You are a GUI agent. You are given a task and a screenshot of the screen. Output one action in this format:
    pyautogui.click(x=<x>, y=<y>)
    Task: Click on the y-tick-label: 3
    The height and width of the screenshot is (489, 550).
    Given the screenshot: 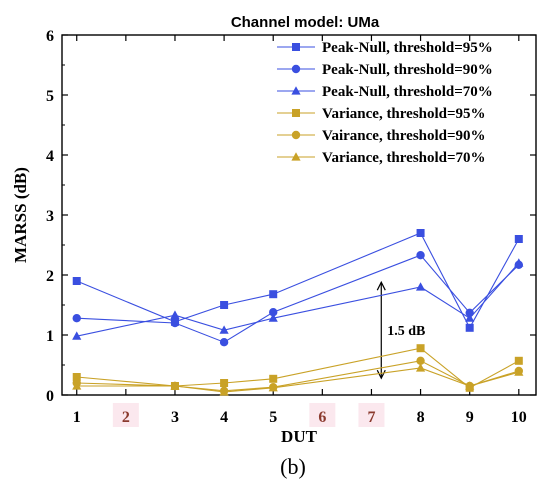 What is the action you would take?
    pyautogui.click(x=50, y=216)
    